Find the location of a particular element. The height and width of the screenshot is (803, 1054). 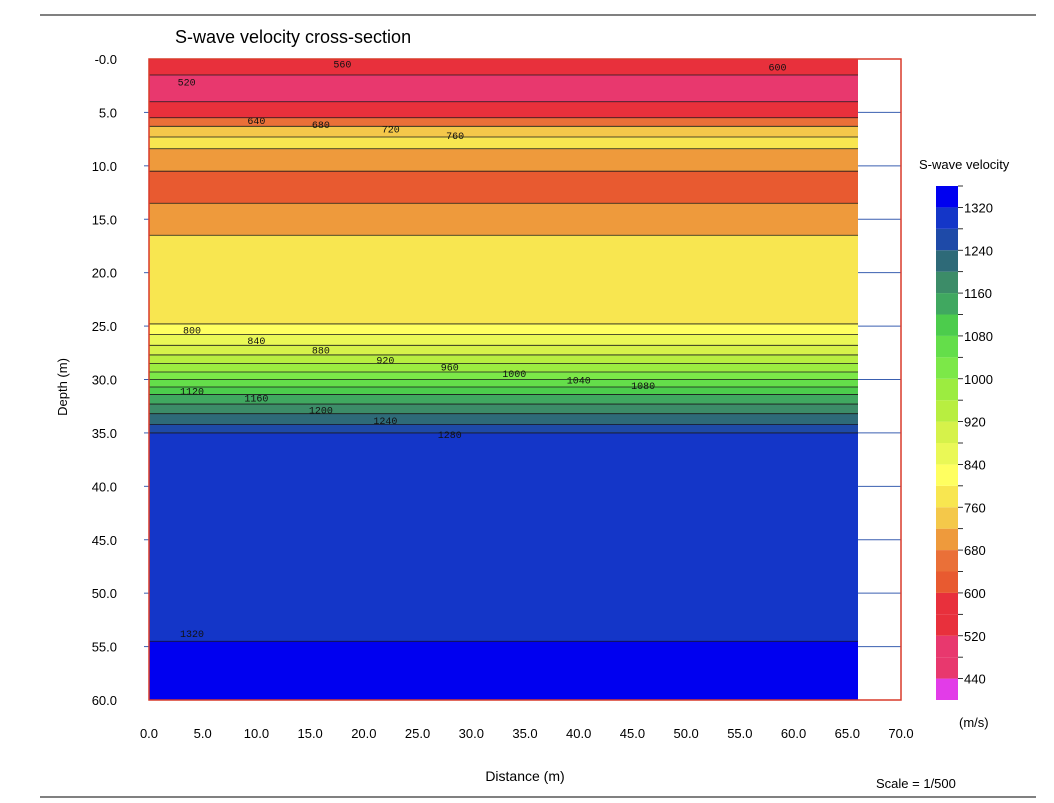

contour-label-3: 640 is located at coordinates (256, 122).